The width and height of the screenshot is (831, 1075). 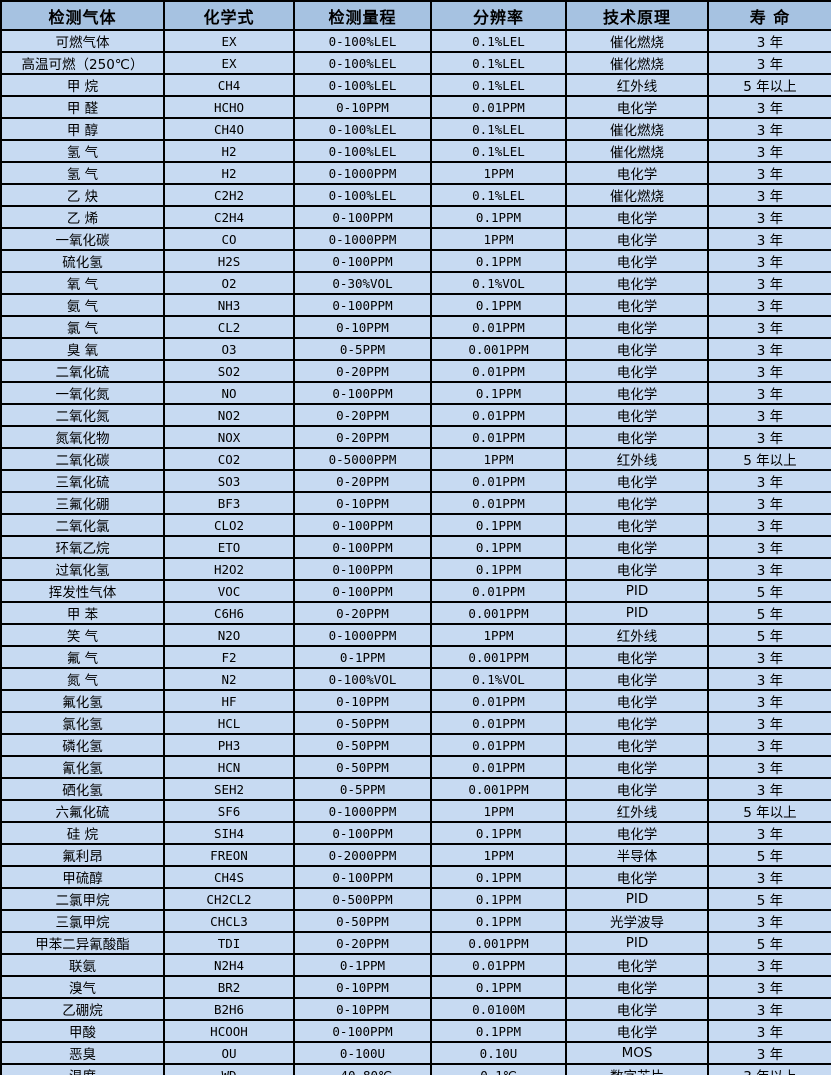 I want to click on gas-name-cell: 三氯甲烷, so click(x=82, y=921).